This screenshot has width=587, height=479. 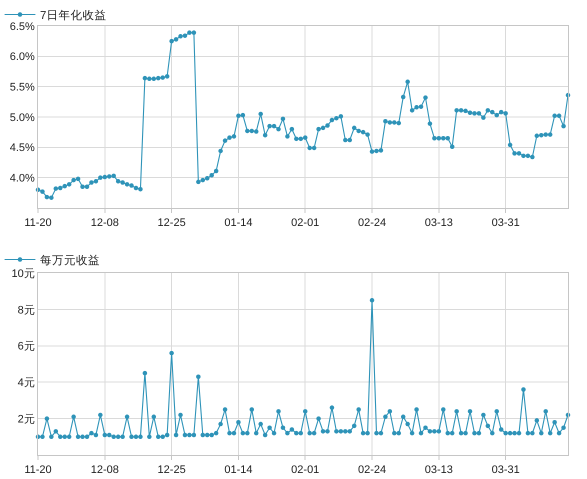 I want to click on y-tick-label: 8元, so click(x=26, y=310).